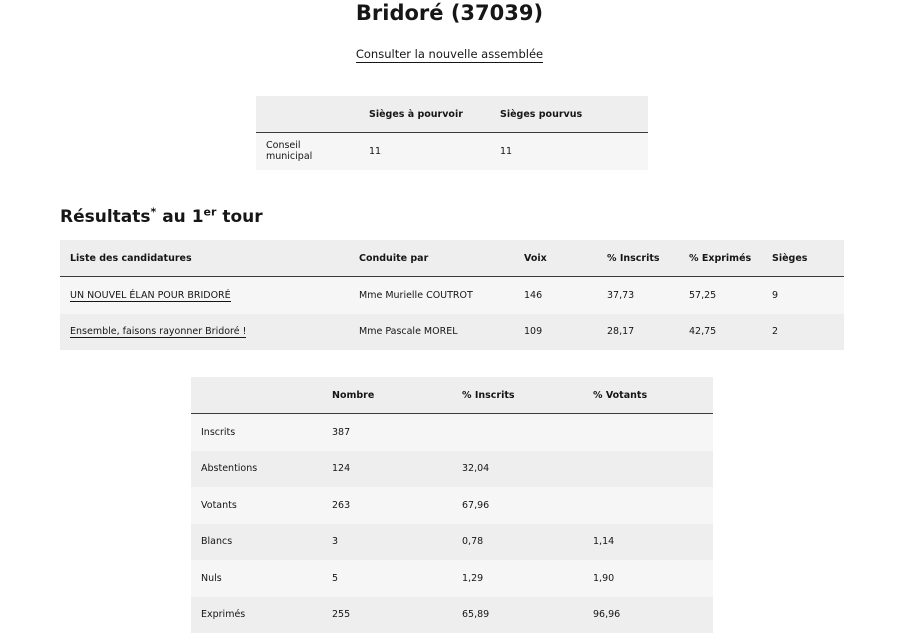 Image resolution: width=899 pixels, height=633 pixels. I want to click on table-cell: 1,29, so click(517, 578).